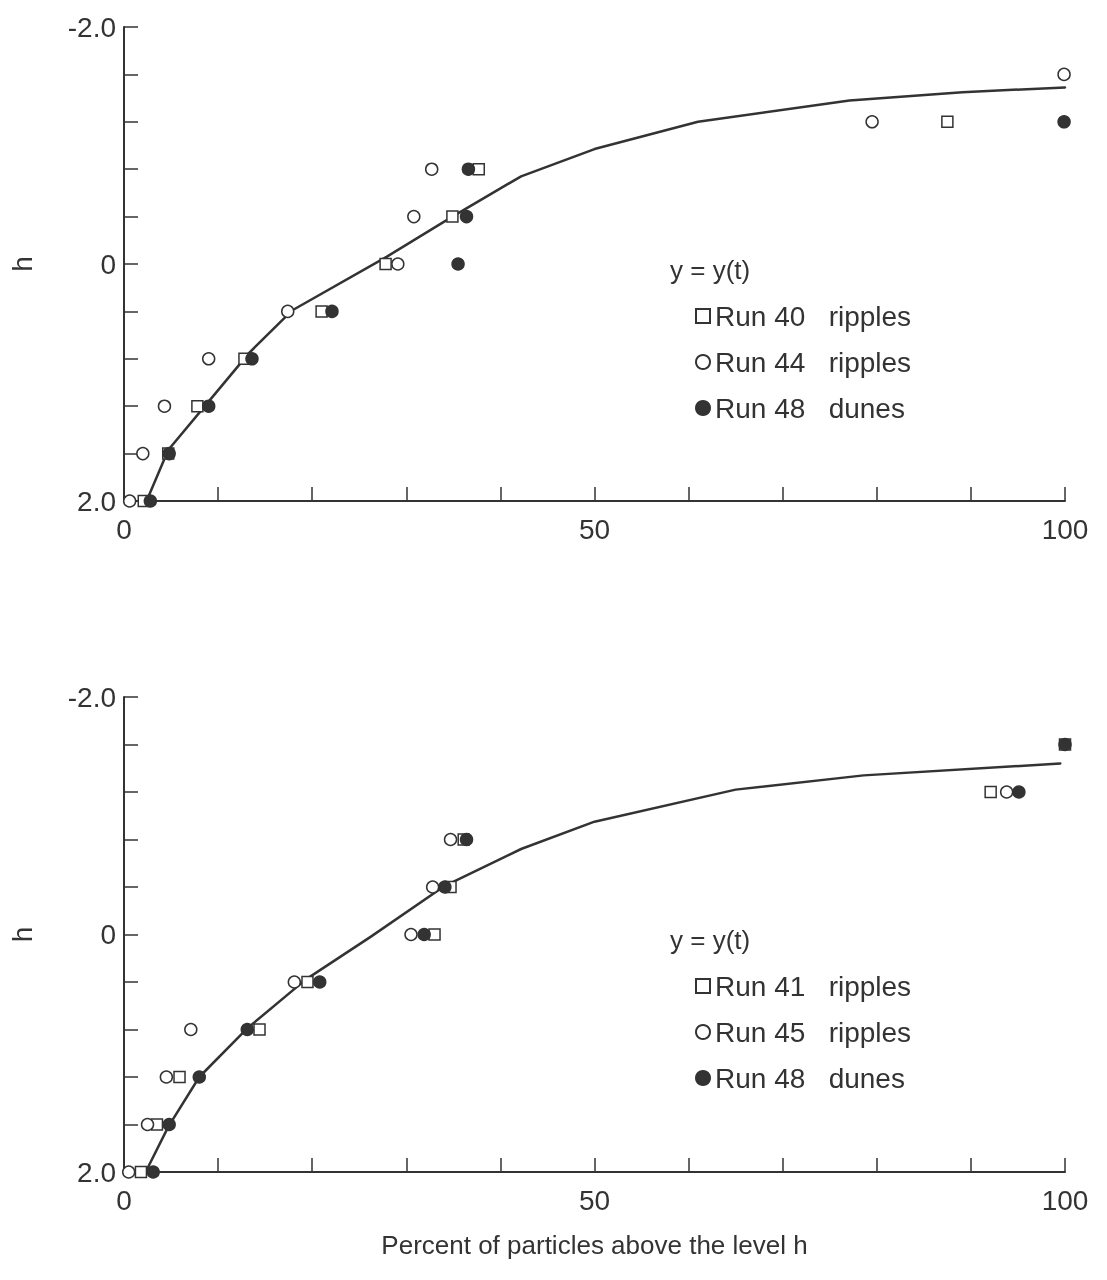 The image size is (1107, 1280). Describe the element at coordinates (813, 1032) in the screenshot. I see `legend-label: Run 45 ripples` at that location.